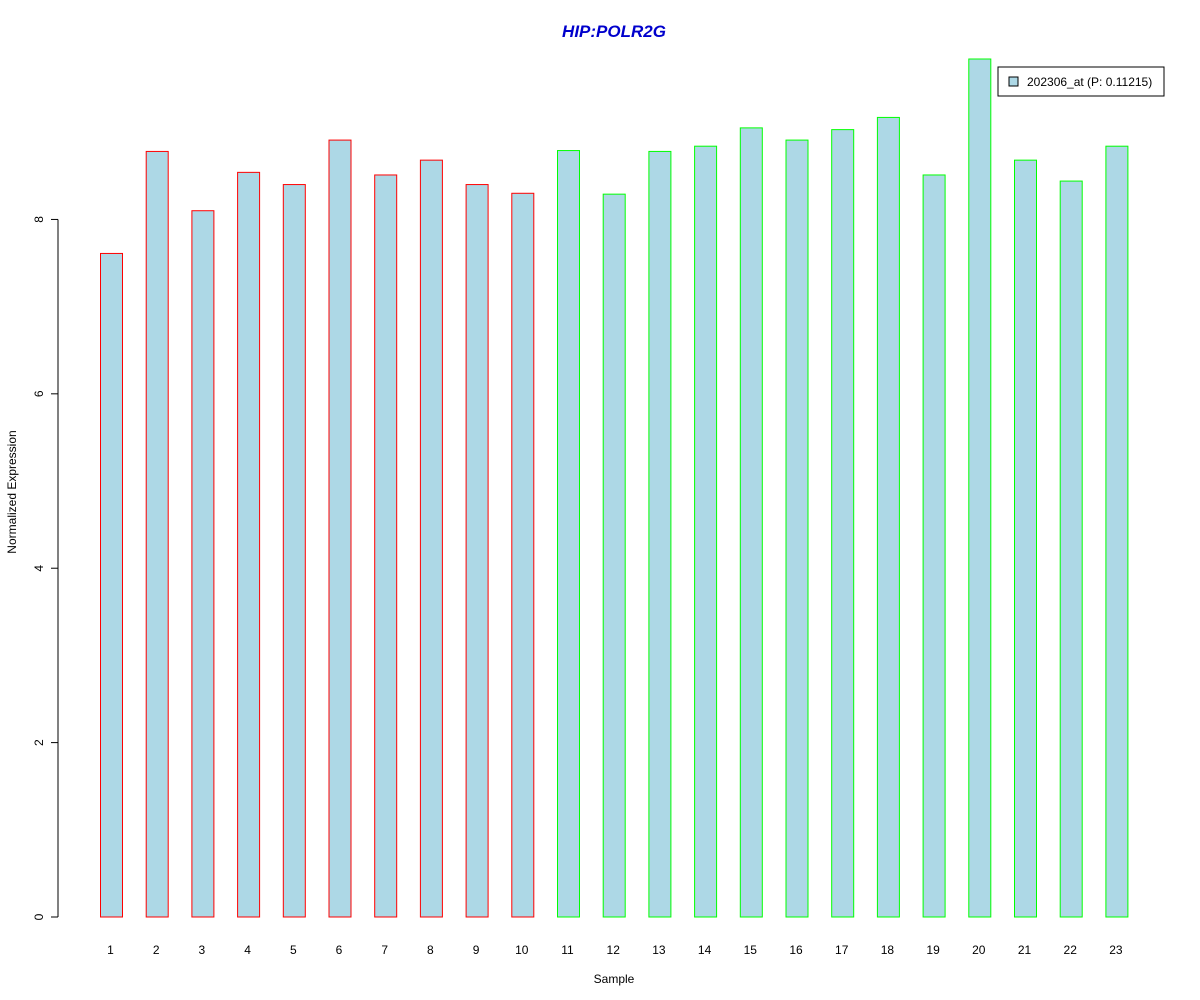 This screenshot has height=1000, width=1200. What do you see at coordinates (1116, 950) in the screenshot?
I see `x-tick-label: 23` at bounding box center [1116, 950].